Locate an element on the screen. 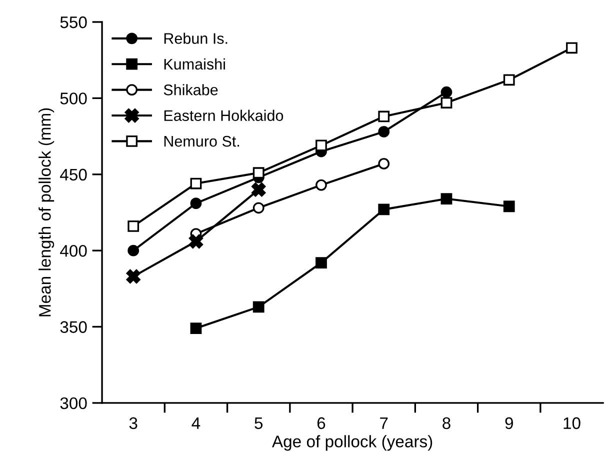 This screenshot has height=468, width=611. y-tick-label: 350 is located at coordinates (73, 327).